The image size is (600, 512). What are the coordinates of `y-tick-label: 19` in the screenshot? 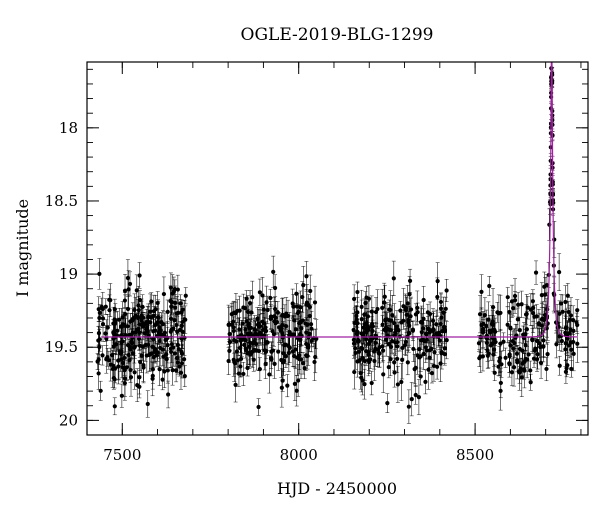 It's located at (68, 274).